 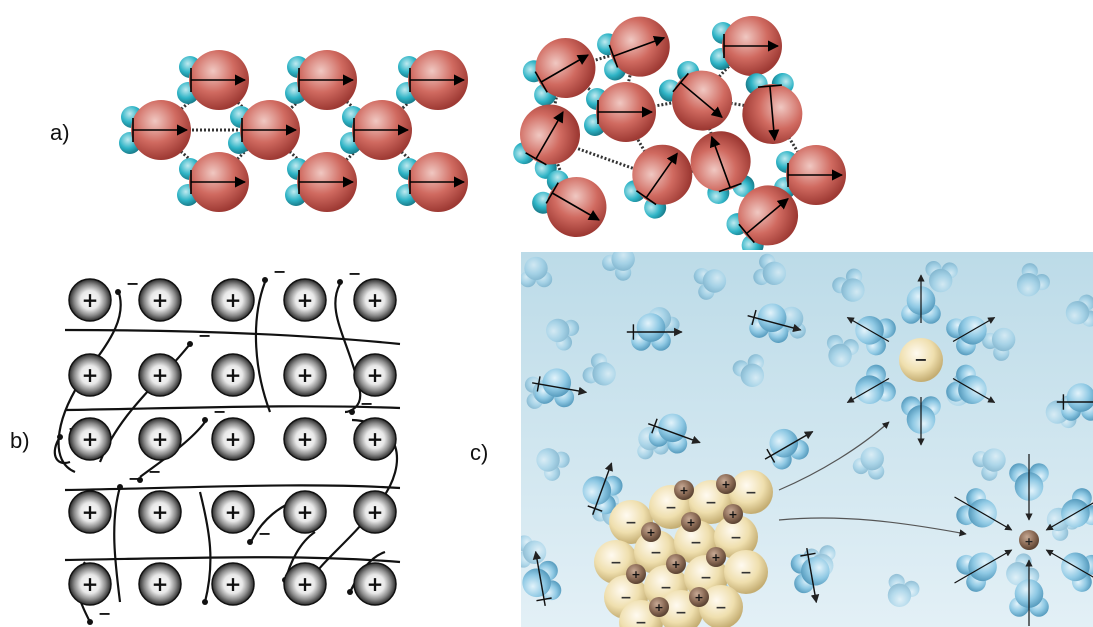 I want to click on dissolution-arrows, so click(x=872, y=479).